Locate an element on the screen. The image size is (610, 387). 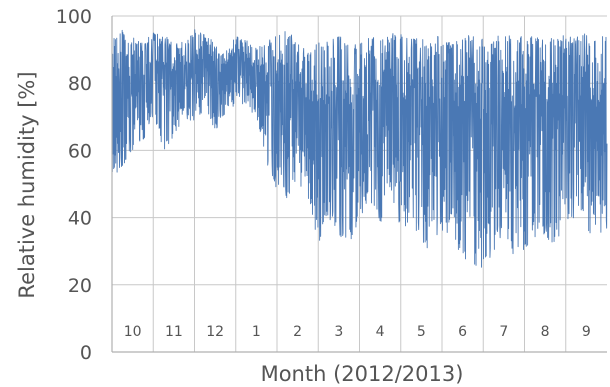
month-label-7: 7 is located at coordinates (503, 332).